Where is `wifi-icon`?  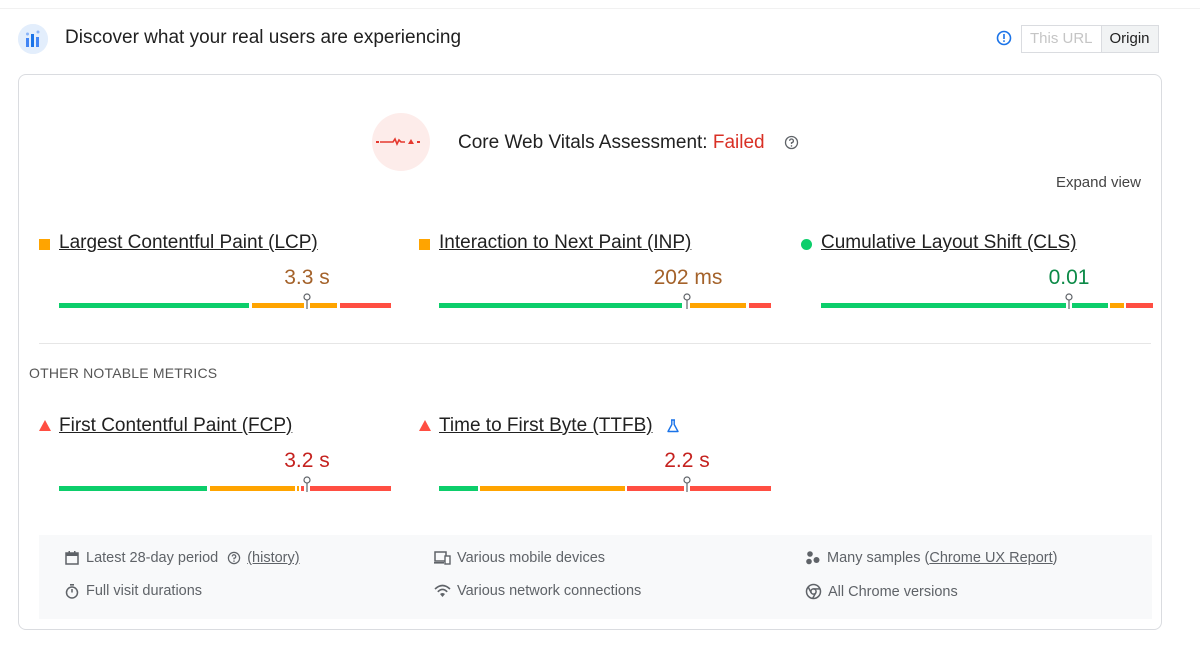 wifi-icon is located at coordinates (442, 590).